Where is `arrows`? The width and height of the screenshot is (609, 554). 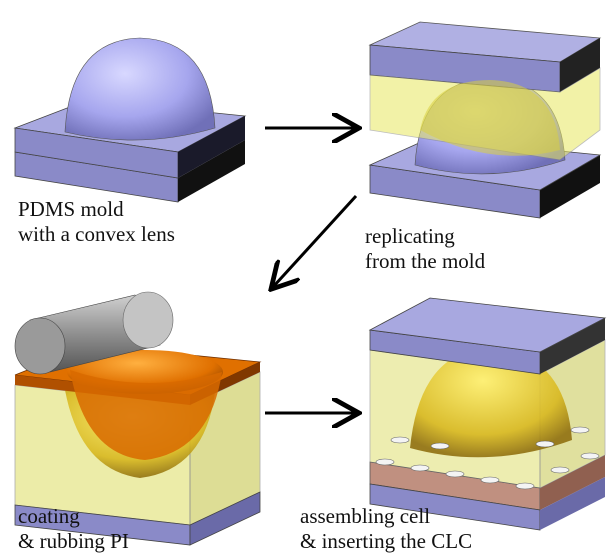 arrows is located at coordinates (310, 270).